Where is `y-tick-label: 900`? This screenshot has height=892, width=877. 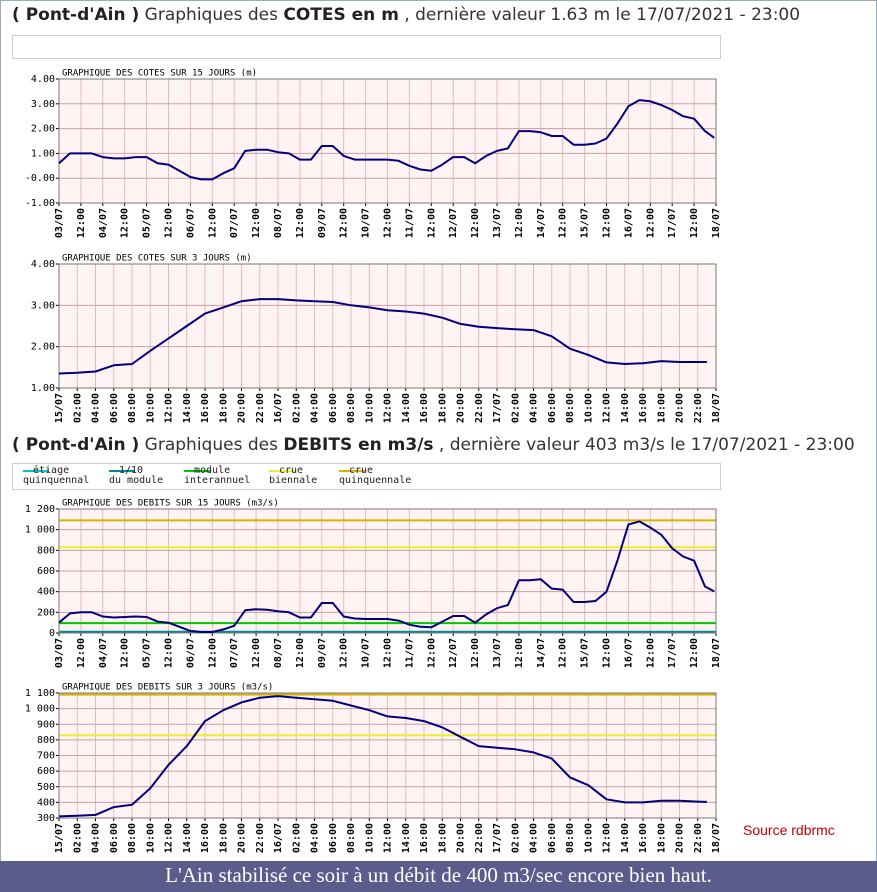
y-tick-label: 900 is located at coordinates (46, 724).